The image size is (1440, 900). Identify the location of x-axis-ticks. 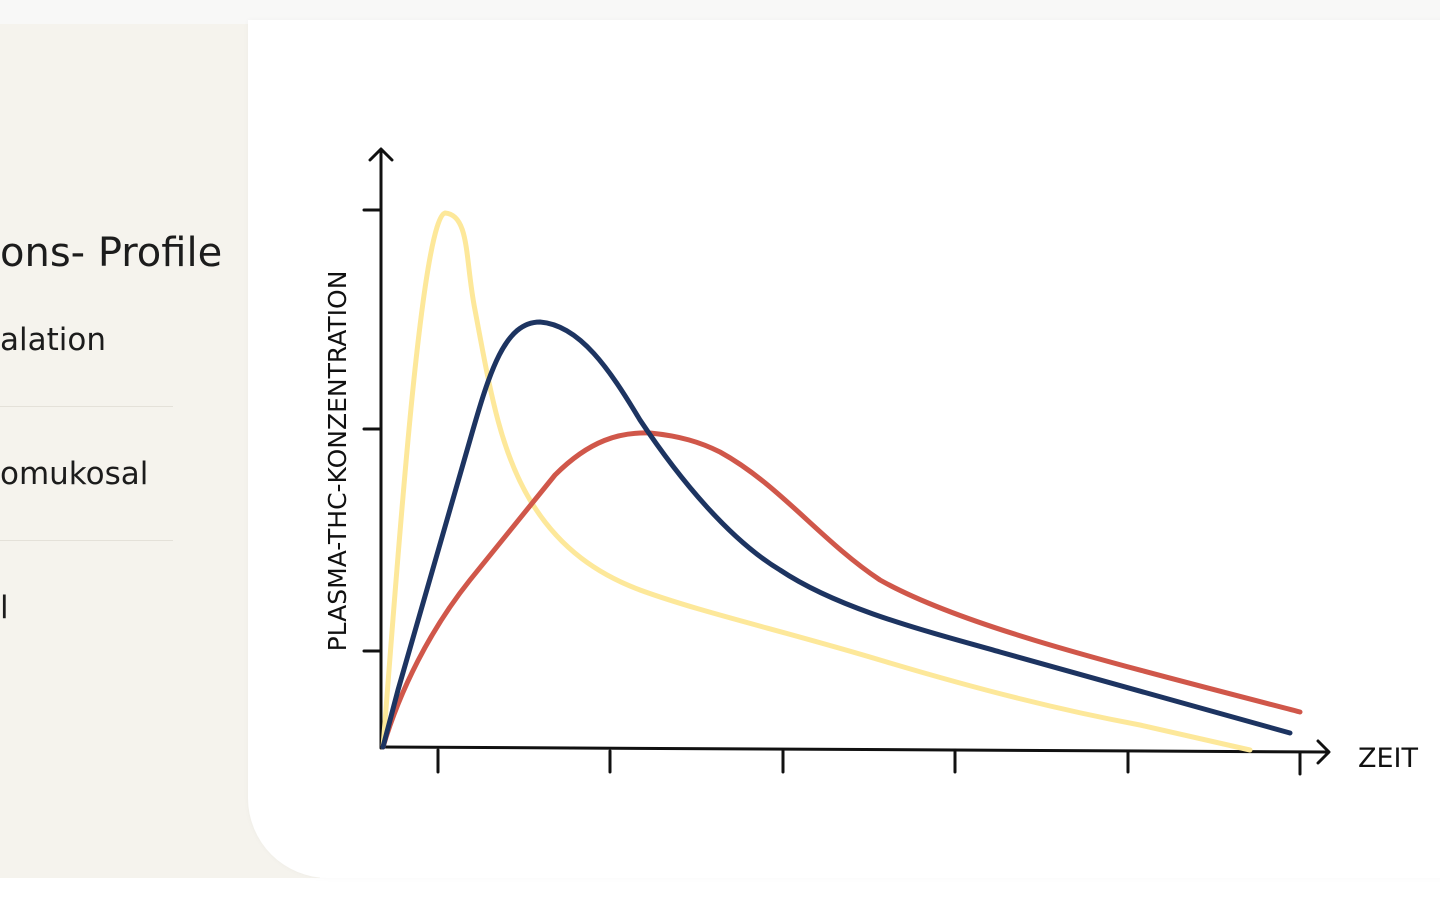
(869, 762).